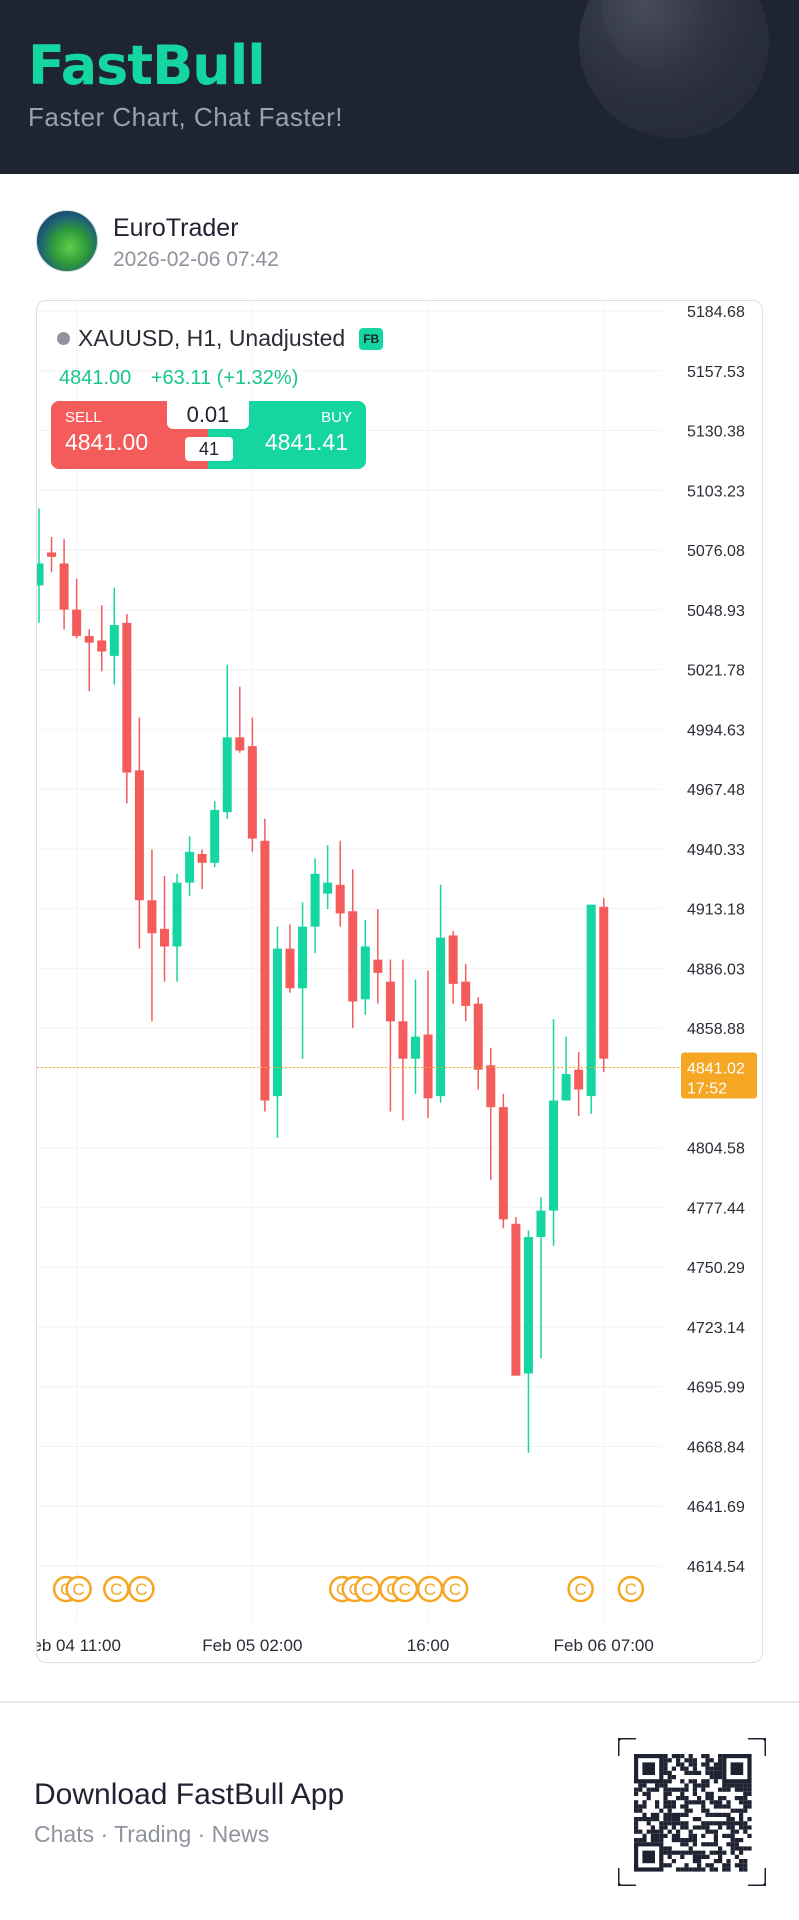 This screenshot has width=799, height=1920. I want to click on avatar, so click(67, 241).